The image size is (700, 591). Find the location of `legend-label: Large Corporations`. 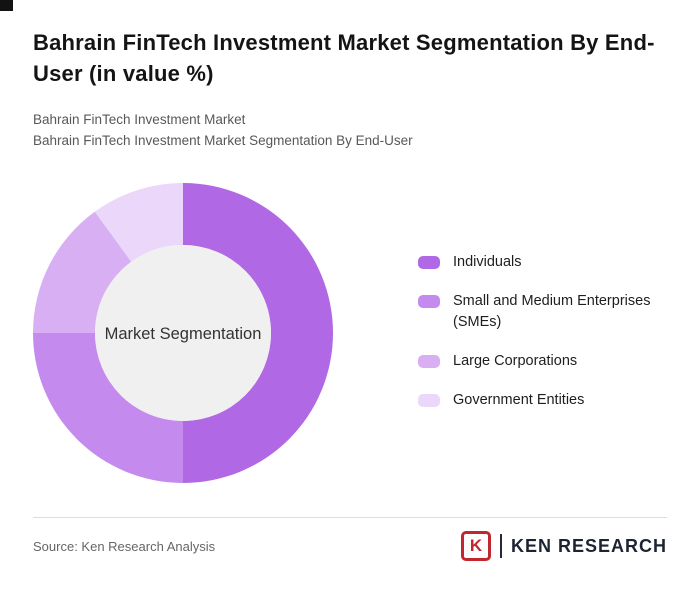

legend-label: Large Corporations is located at coordinates (515, 361).